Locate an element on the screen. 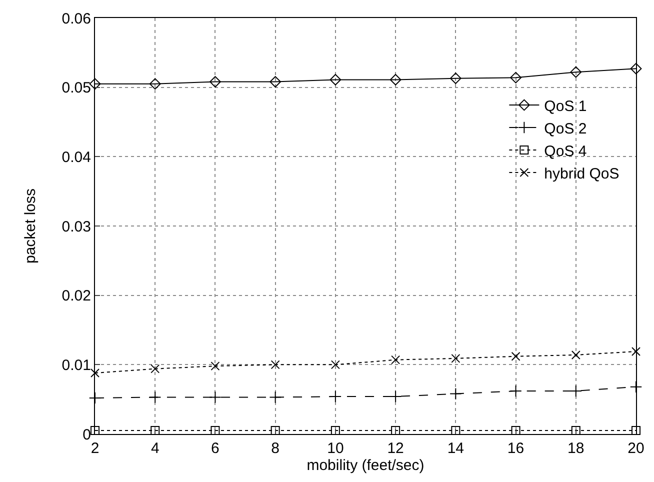 This screenshot has width=654, height=482. x-tick-label: 8 is located at coordinates (275, 448).